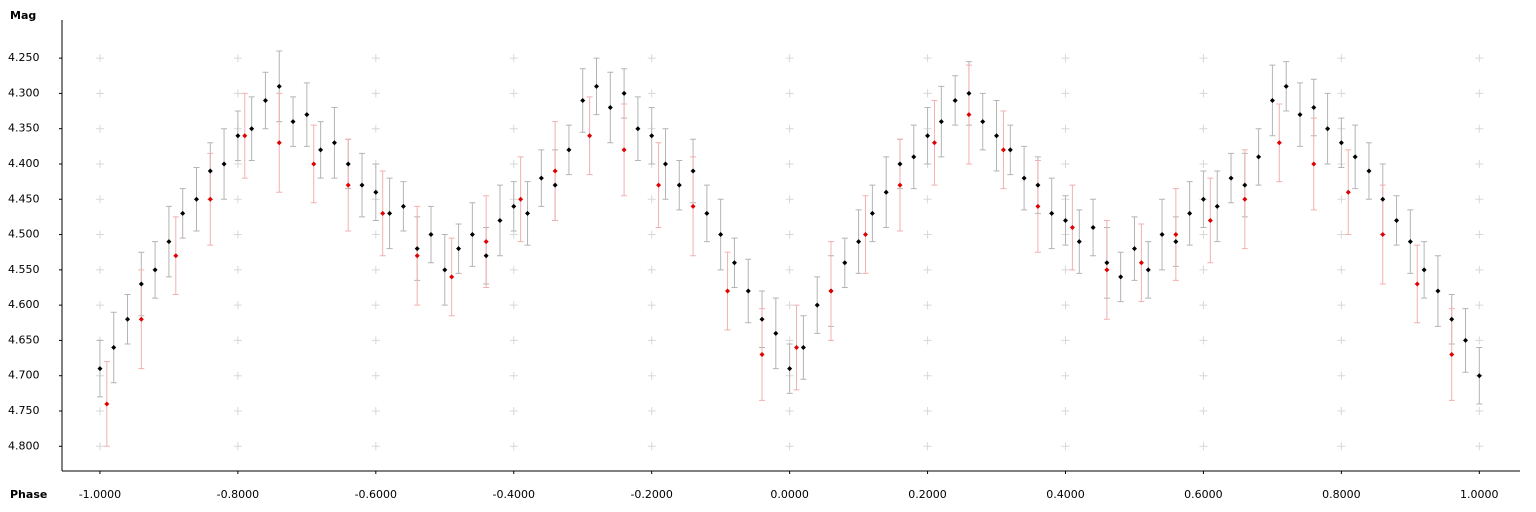  I want to click on y-tick-label: 4.400, so click(24, 163).